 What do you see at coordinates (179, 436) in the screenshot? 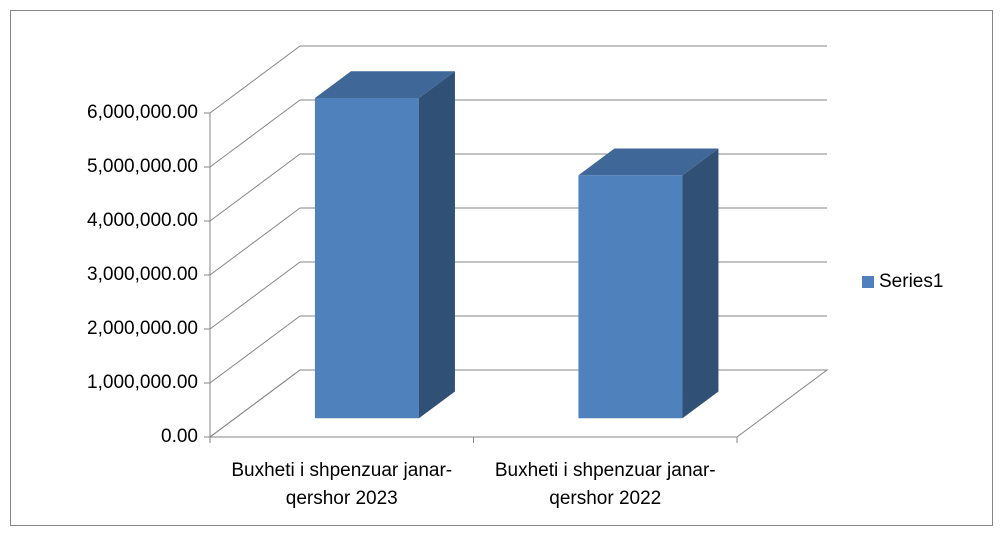
I see `y-tick-label: 0.00` at bounding box center [179, 436].